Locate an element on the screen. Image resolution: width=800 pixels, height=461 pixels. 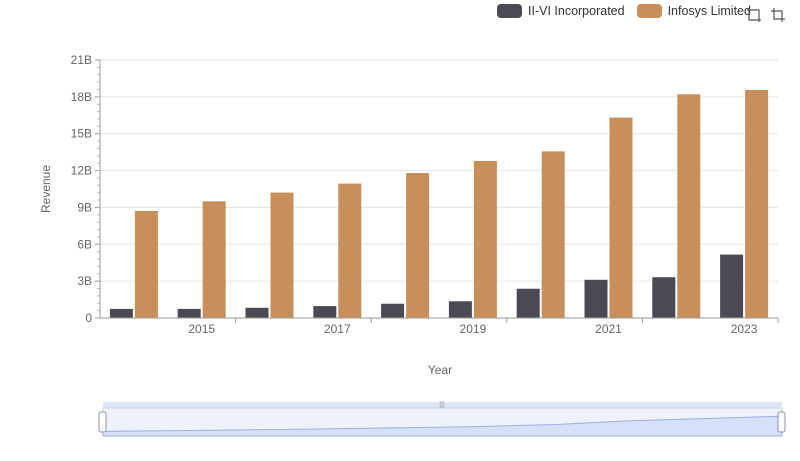
bar-ii-vi-2020 is located at coordinates (528, 303).